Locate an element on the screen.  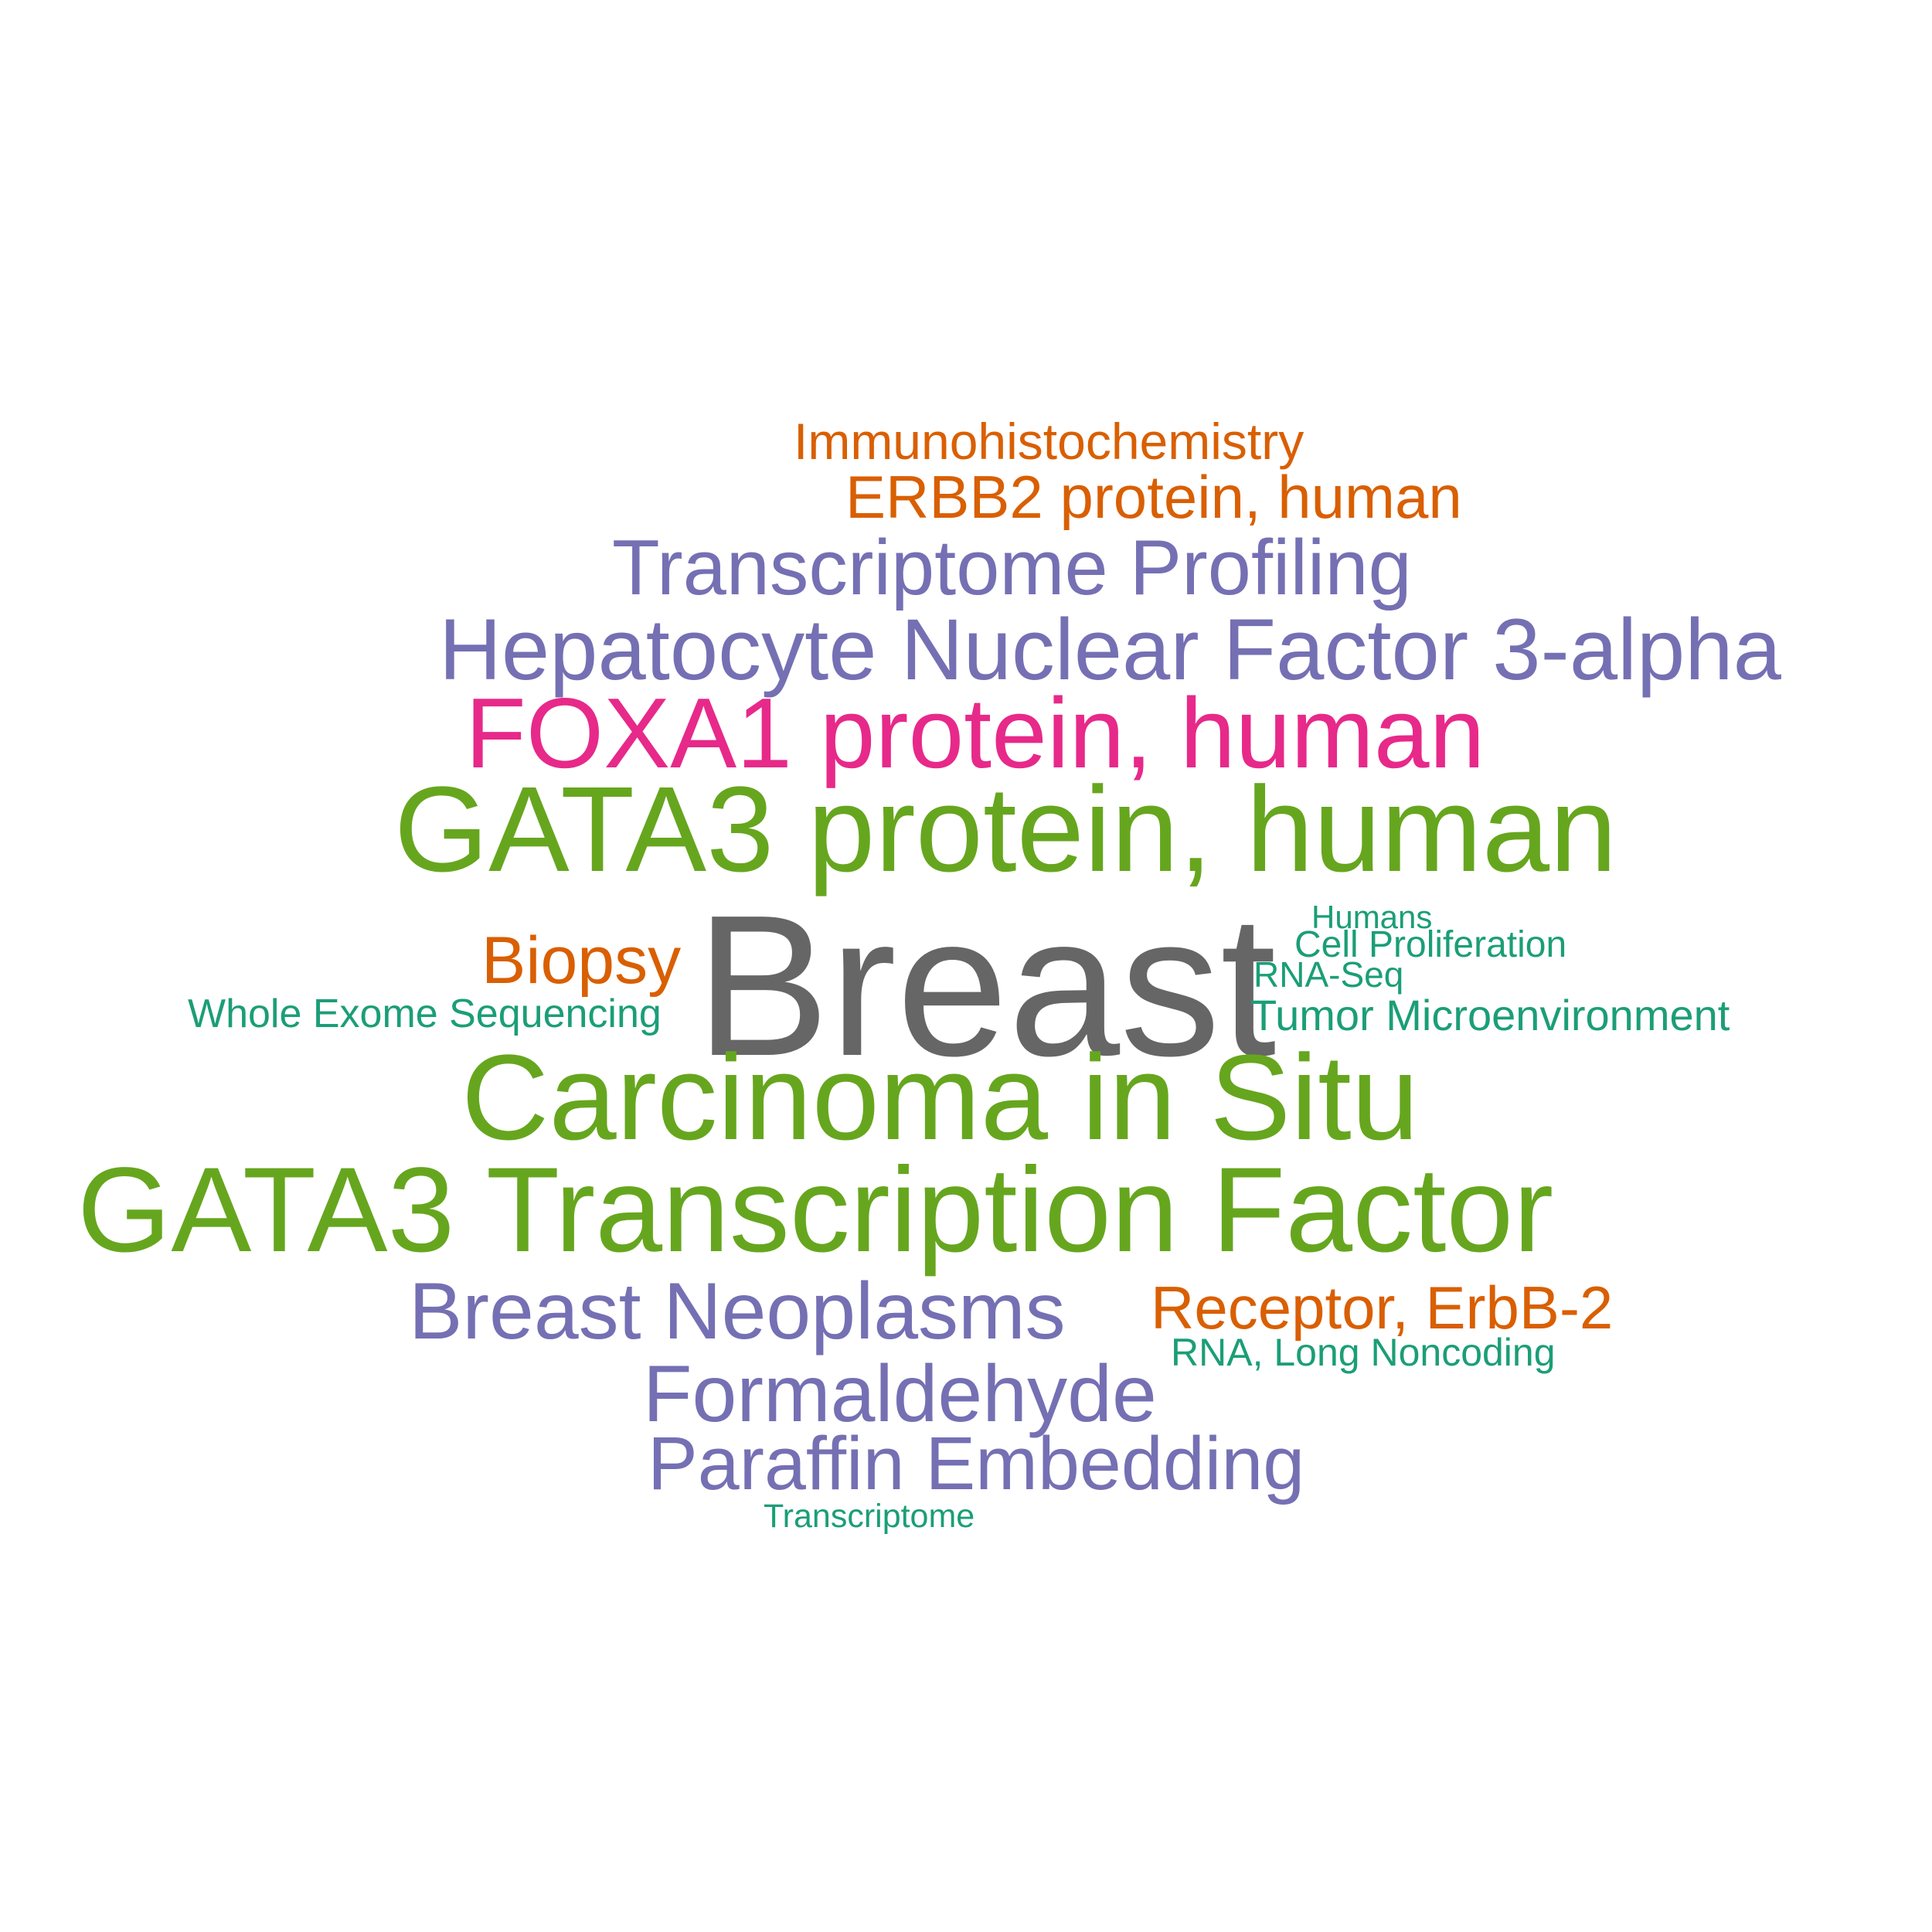
word-breast-neoplasms: Breast Neoplasms is located at coordinates (738, 1312).